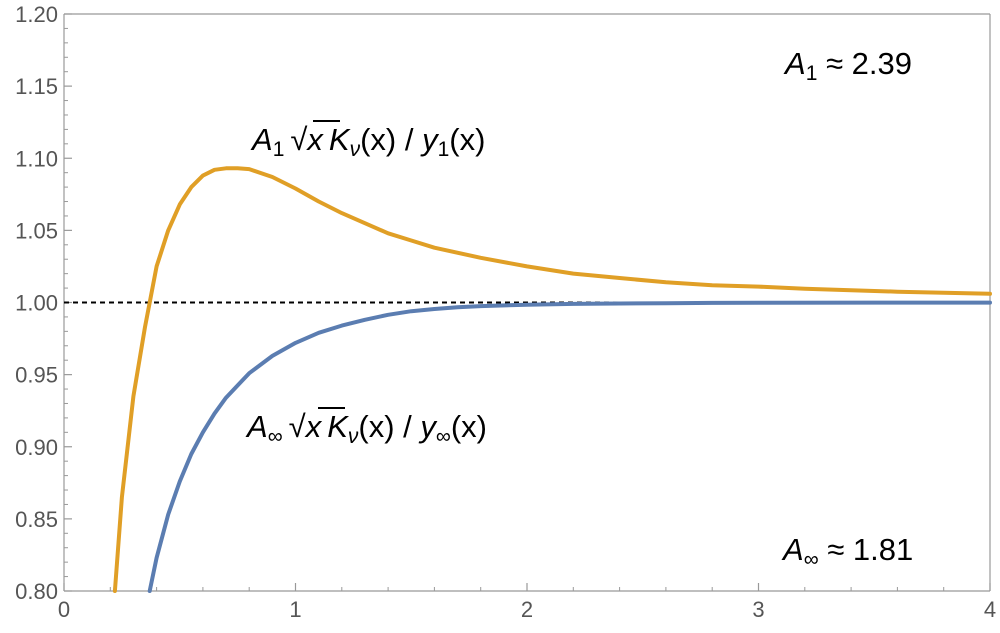 The width and height of the screenshot is (1000, 633). What do you see at coordinates (36, 447) in the screenshot?
I see `y-tick-label: 0.90` at bounding box center [36, 447].